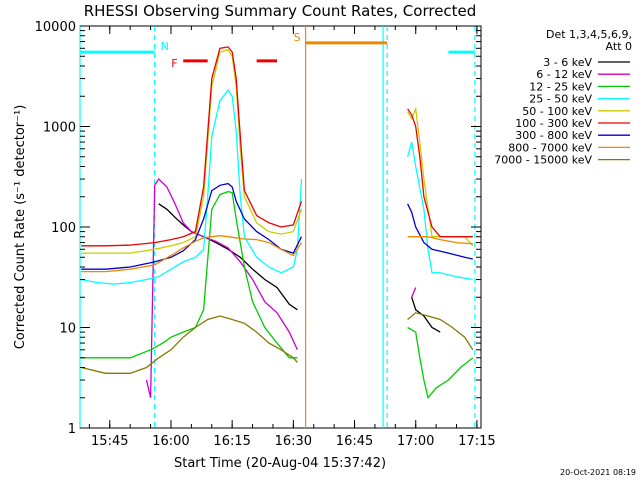  I want to click on legend-label: 7000 - 15000 keV, so click(543, 160).